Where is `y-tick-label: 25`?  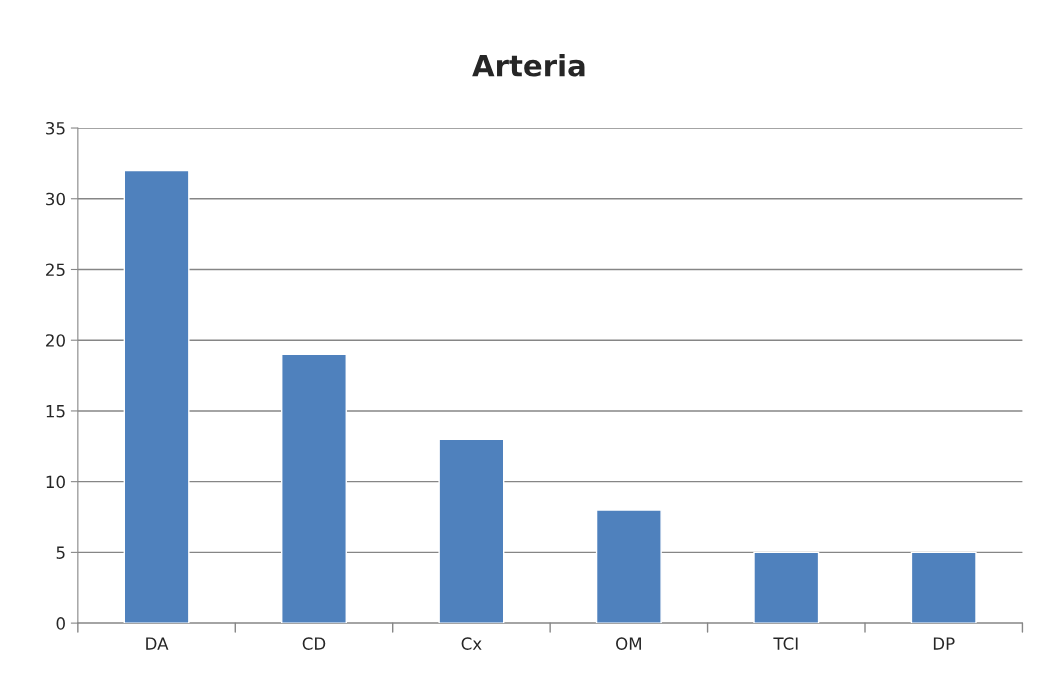 y-tick-label: 25 is located at coordinates (55, 270).